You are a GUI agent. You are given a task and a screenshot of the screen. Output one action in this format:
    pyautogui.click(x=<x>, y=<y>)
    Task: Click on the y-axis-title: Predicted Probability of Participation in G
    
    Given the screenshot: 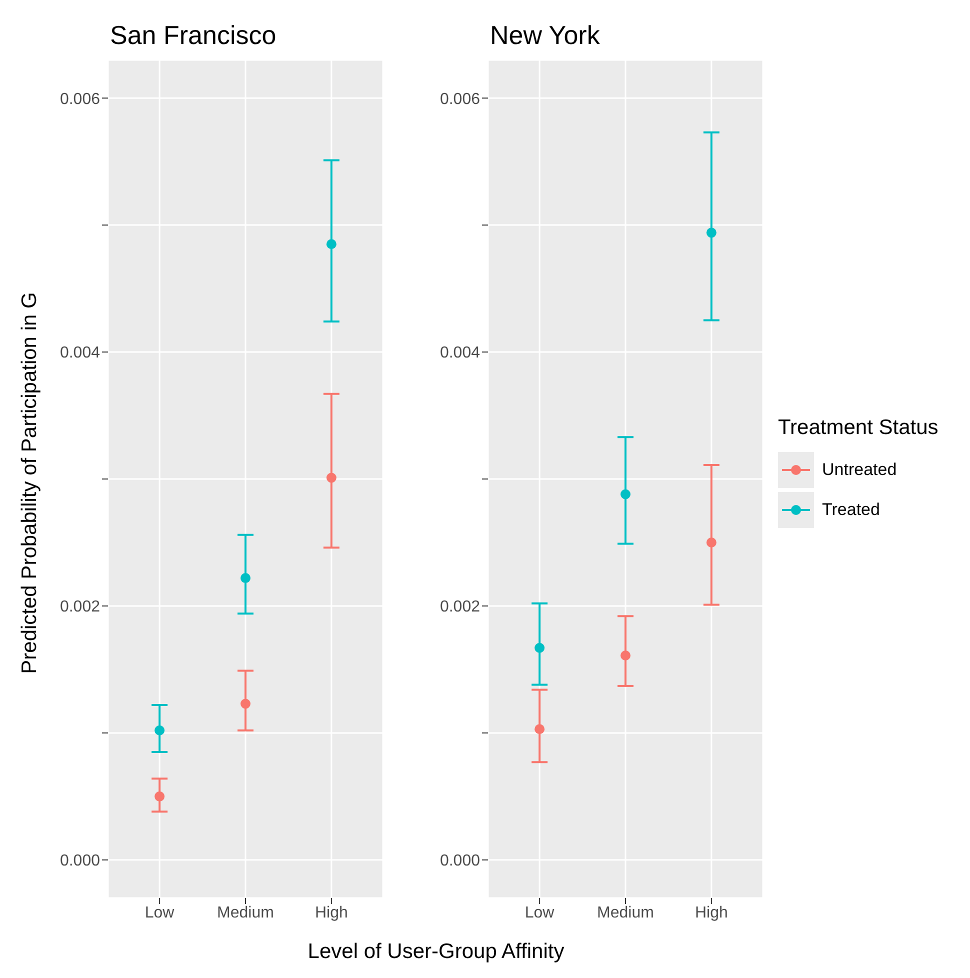 What is the action you would take?
    pyautogui.click(x=30, y=483)
    